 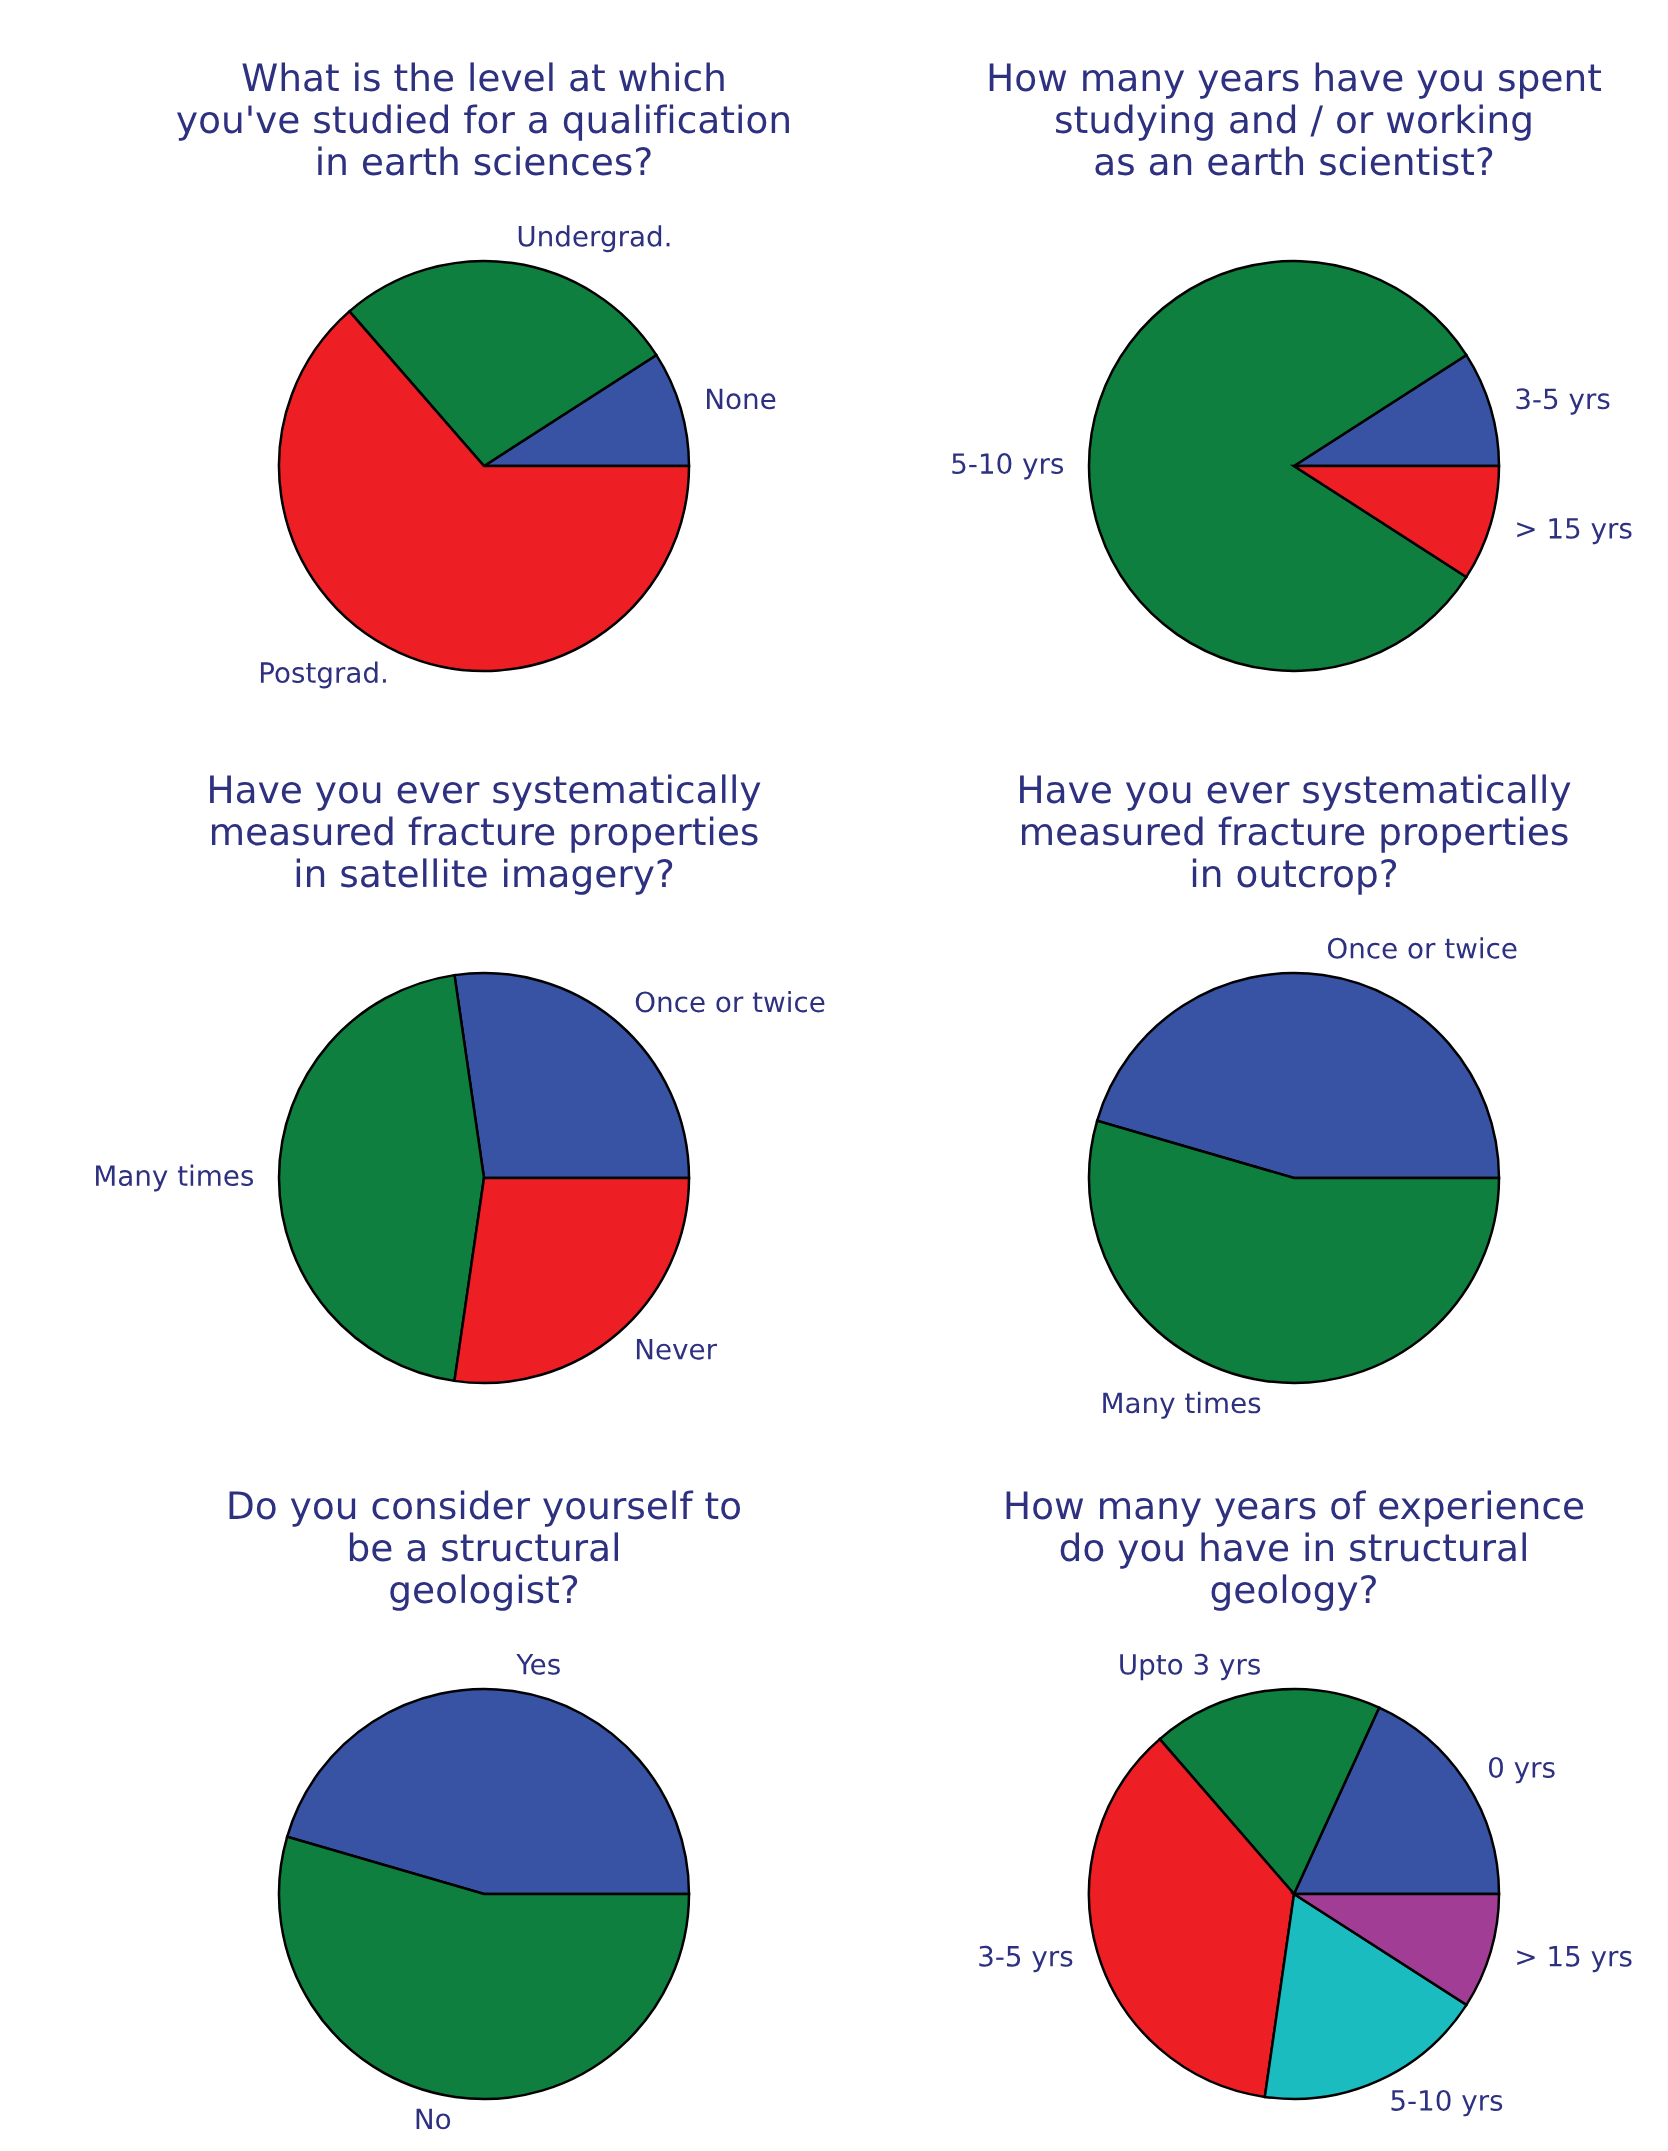 What do you see at coordinates (1295, 834) in the screenshot?
I see `chart-title: Have you ever systematically measured fracture properties in outcrop?` at bounding box center [1295, 834].